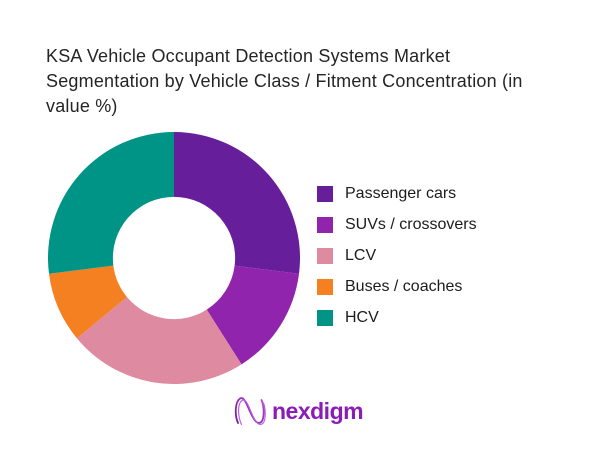 This screenshot has width=602, height=451. What do you see at coordinates (250, 411) in the screenshot?
I see `nexdigm-n-wave-icon` at bounding box center [250, 411].